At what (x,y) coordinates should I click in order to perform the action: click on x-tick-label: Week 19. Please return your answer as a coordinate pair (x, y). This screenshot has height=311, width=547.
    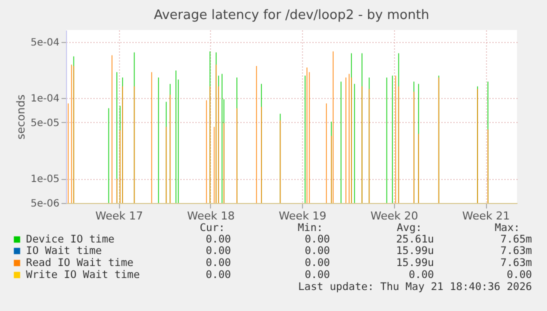
    Looking at the image, I should click on (302, 216).